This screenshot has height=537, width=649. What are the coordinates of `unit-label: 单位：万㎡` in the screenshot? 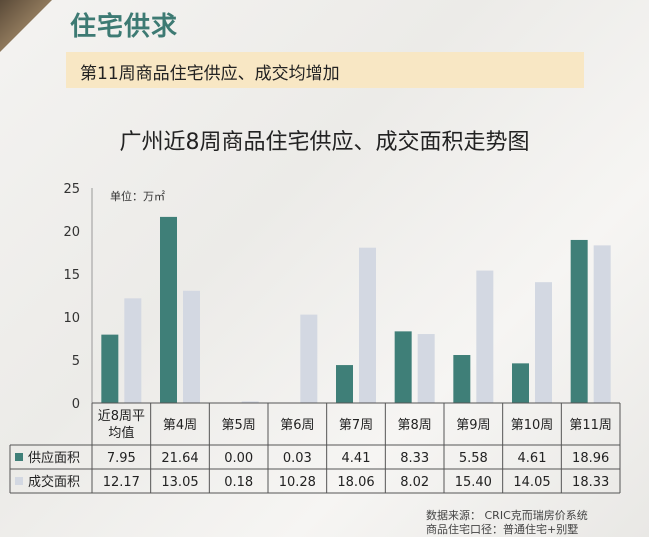 It's located at (137, 196).